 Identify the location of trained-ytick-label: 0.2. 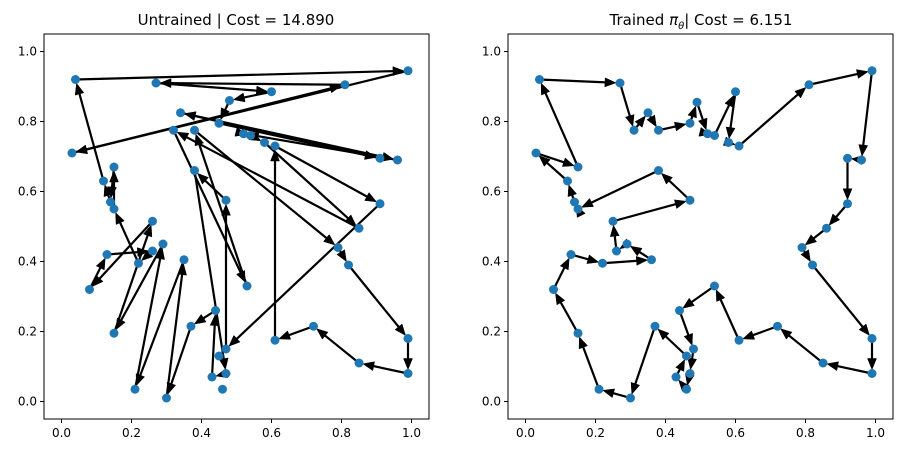
(491, 332).